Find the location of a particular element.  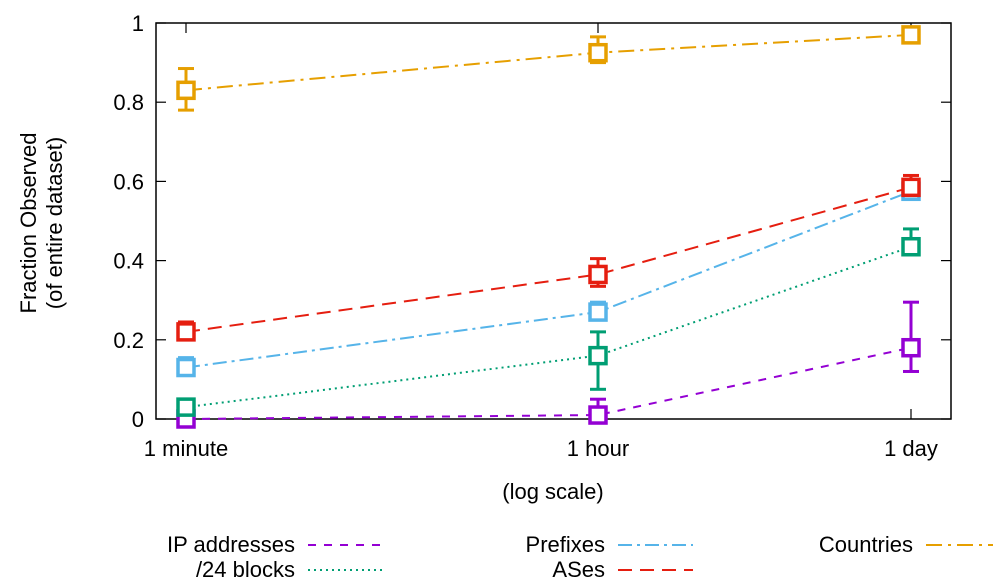

legend-item: IP addresses is located at coordinates (275, 544).